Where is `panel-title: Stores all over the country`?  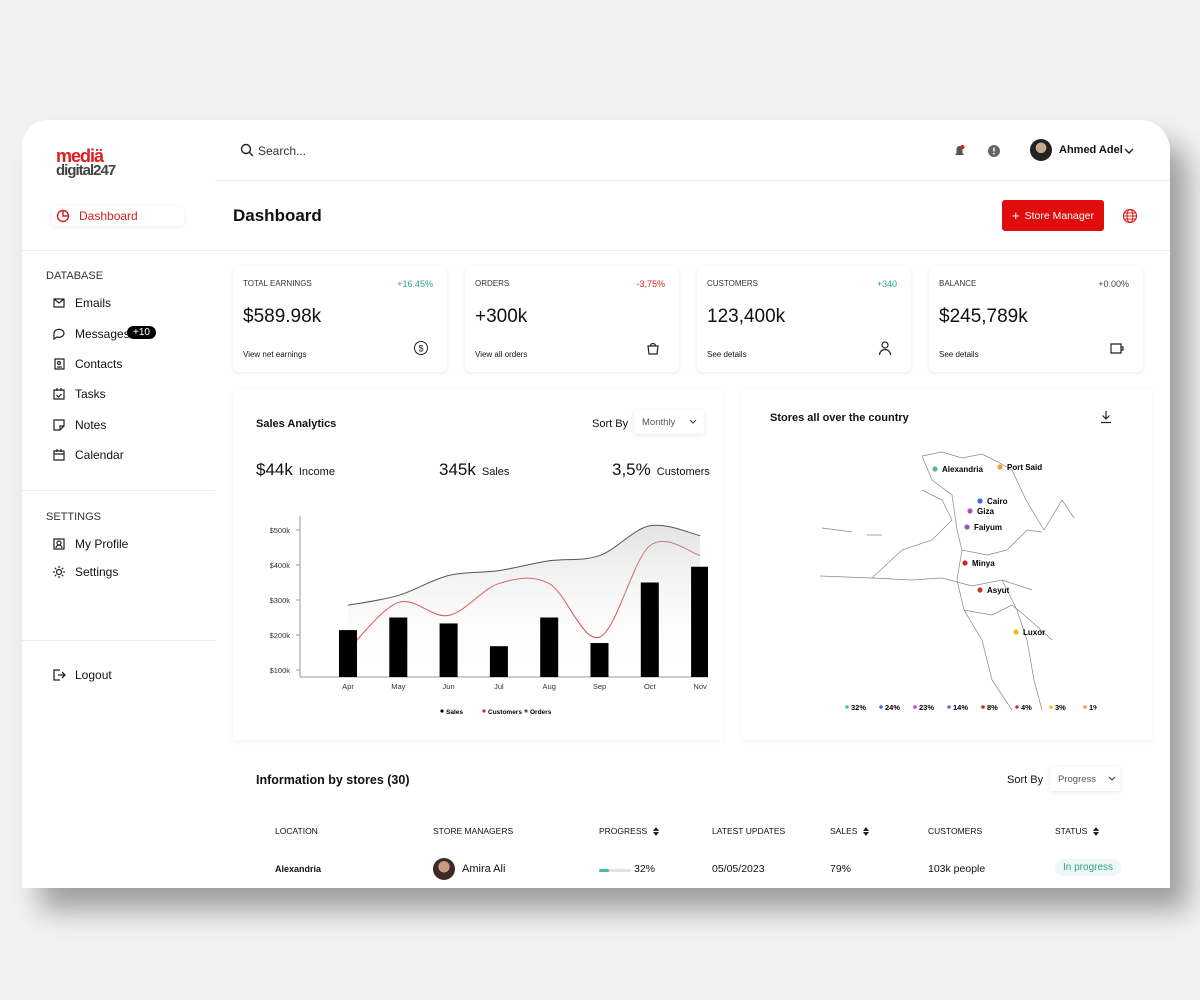 panel-title: Stores all over the country is located at coordinates (839, 418).